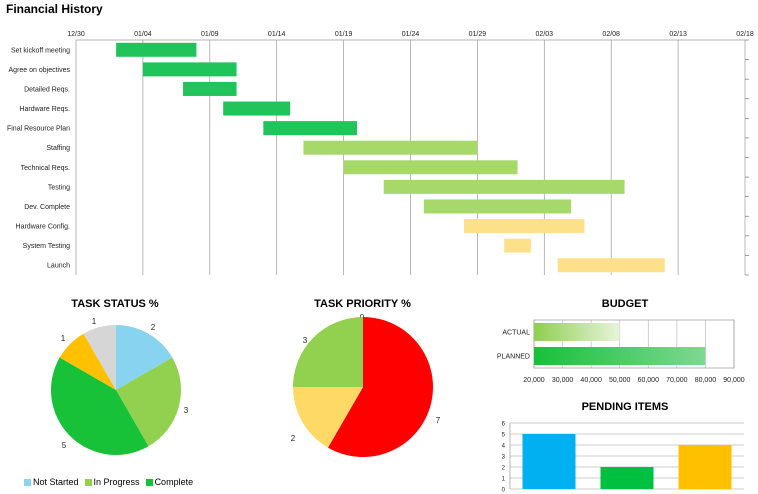 This screenshot has height=494, width=758. I want to click on pending-y-tick: 2, so click(504, 469).